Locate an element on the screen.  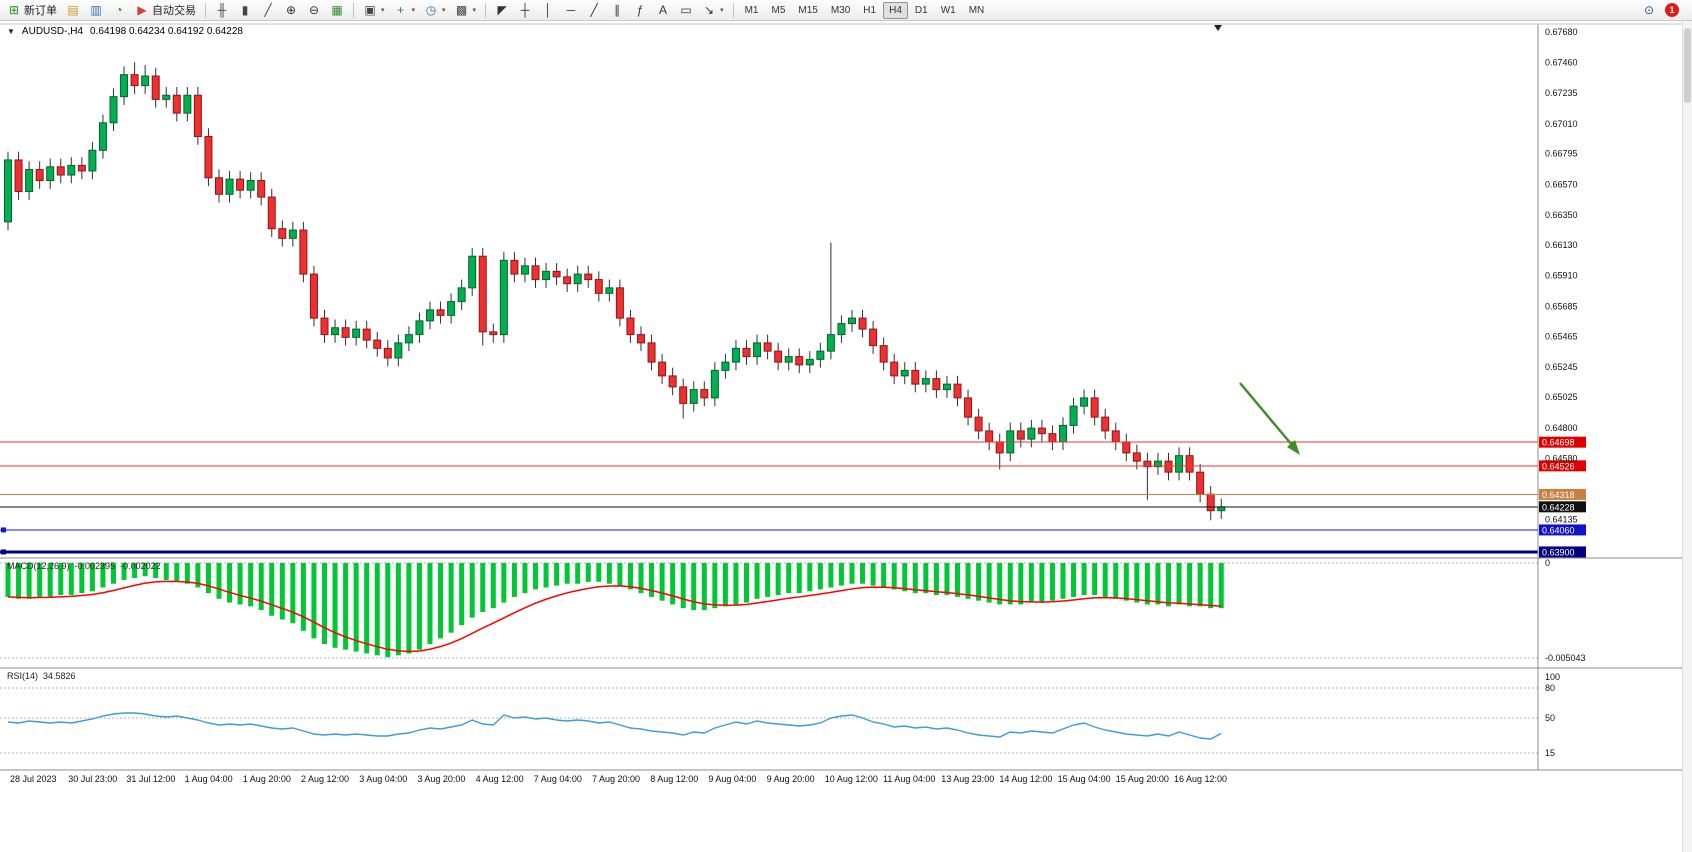
templates-icon: ▩ is located at coordinates (461, 9).